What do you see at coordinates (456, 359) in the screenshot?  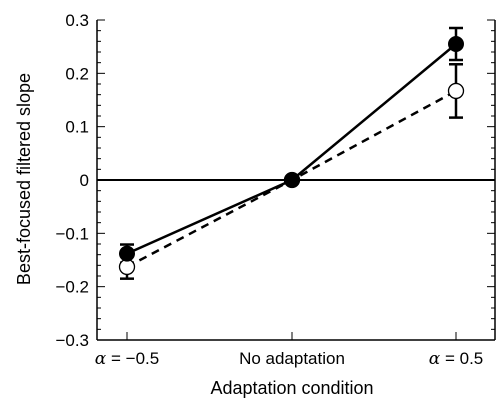 I see `x-tick-label: α = 0.5` at bounding box center [456, 359].